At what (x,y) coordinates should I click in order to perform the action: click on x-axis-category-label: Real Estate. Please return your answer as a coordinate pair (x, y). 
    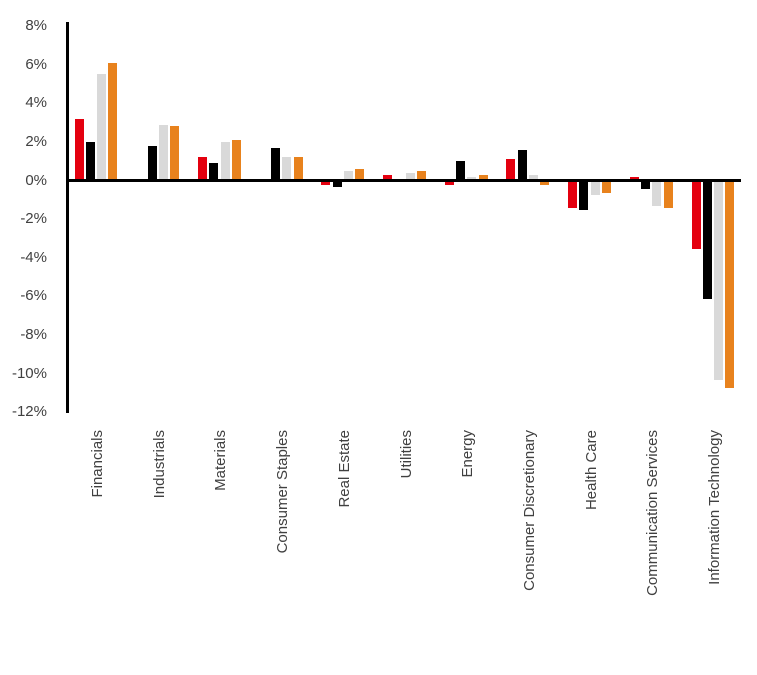
    Looking at the image, I should click on (344, 469).